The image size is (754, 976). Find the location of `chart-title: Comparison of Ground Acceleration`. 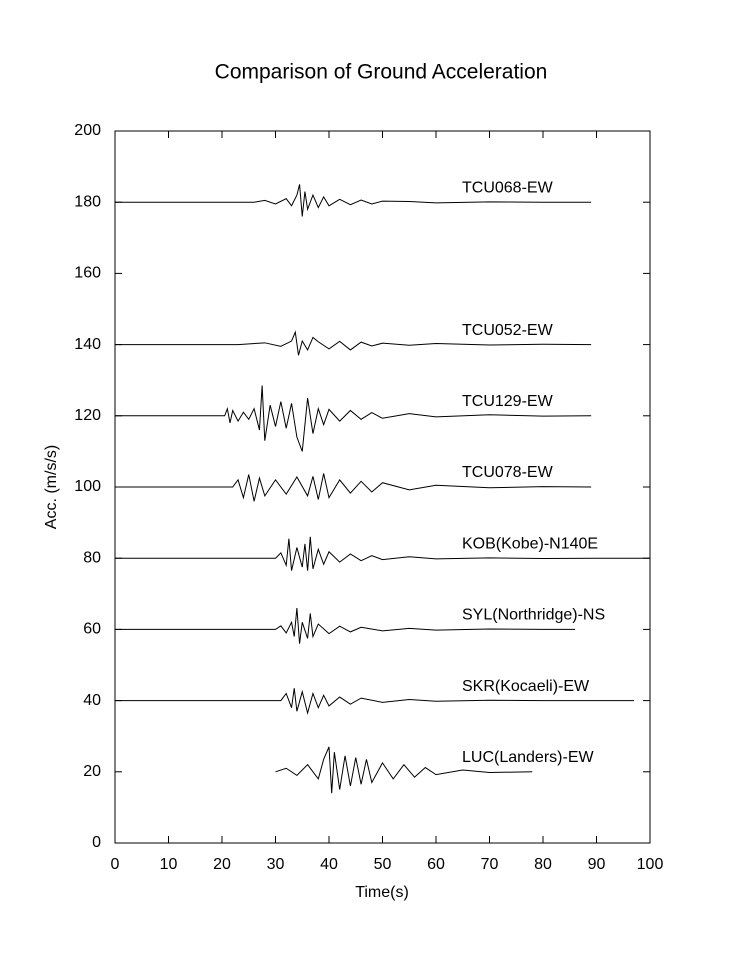

chart-title: Comparison of Ground Acceleration is located at coordinates (381, 72).